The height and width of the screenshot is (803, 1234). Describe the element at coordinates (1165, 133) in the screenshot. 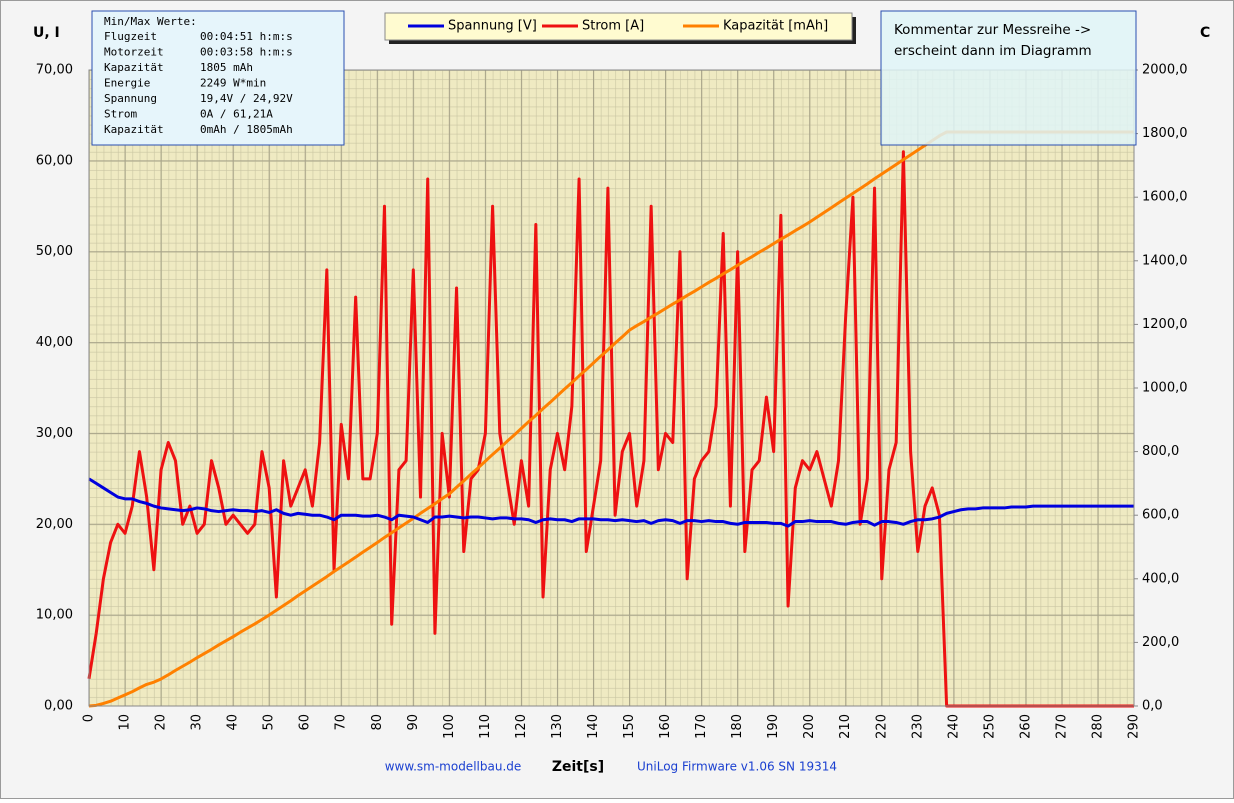

I see `y2-tick-label: 1800,0` at that location.